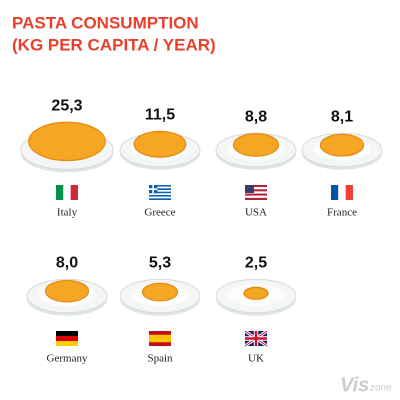 This screenshot has height=400, width=400. What do you see at coordinates (256, 309) in the screenshot?
I see `item: 2,5 UK` at bounding box center [256, 309].